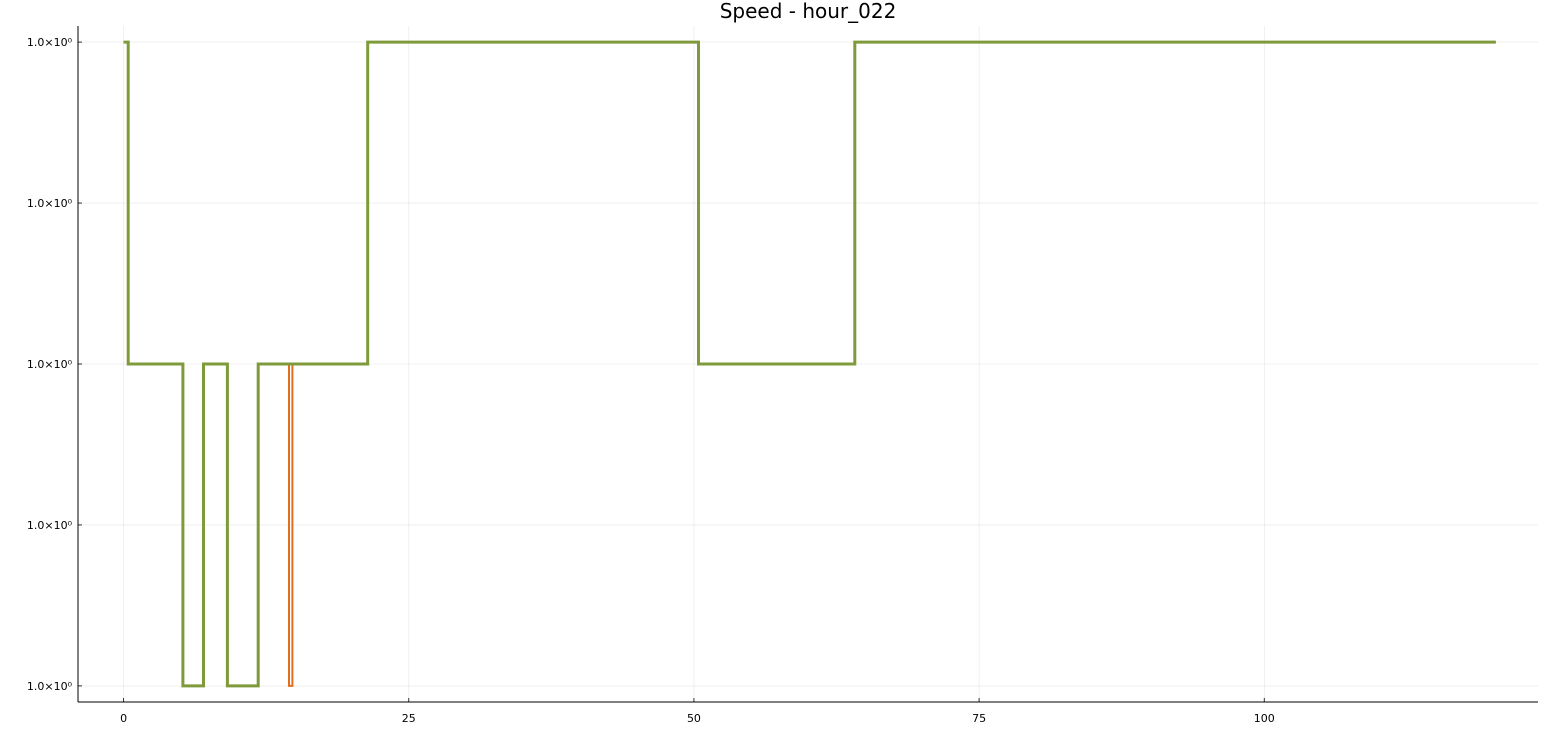  What do you see at coordinates (694, 718) in the screenshot?
I see `x-tick-label: 50` at bounding box center [694, 718].